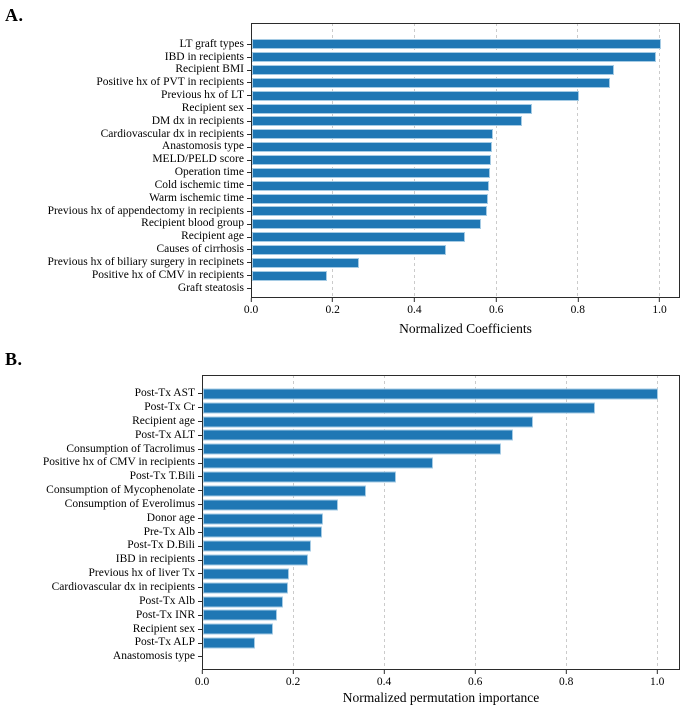 Image resolution: width=685 pixels, height=710 pixels. What do you see at coordinates (123, 586) in the screenshot?
I see `category-label-text: Cardiovascular dx in recipients` at bounding box center [123, 586].